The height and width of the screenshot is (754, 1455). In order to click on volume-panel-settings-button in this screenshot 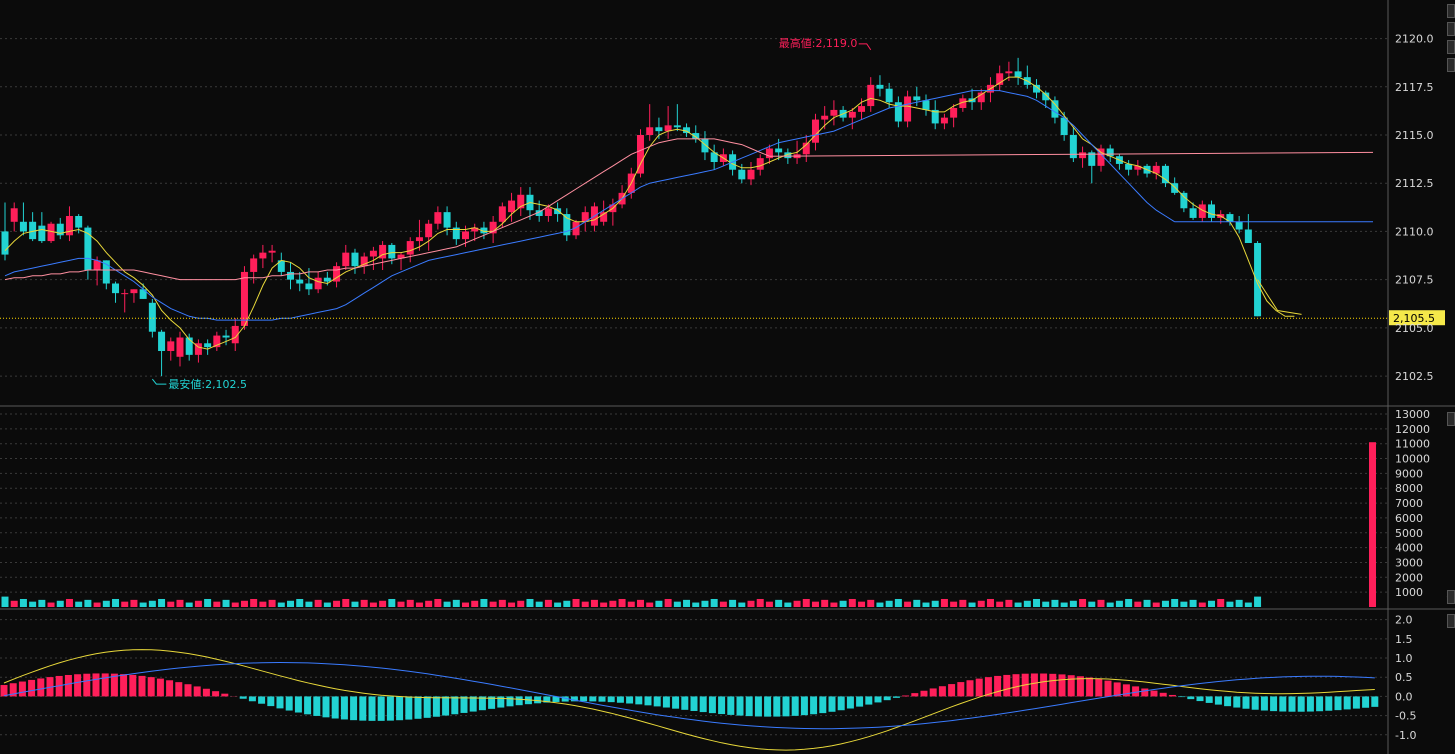, I will do `click(1451, 597)`.